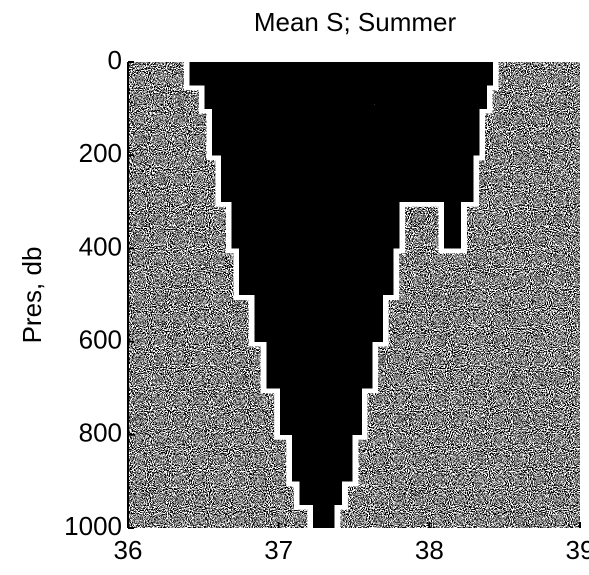  I want to click on y-axis-label: Pres, db, so click(32, 295).